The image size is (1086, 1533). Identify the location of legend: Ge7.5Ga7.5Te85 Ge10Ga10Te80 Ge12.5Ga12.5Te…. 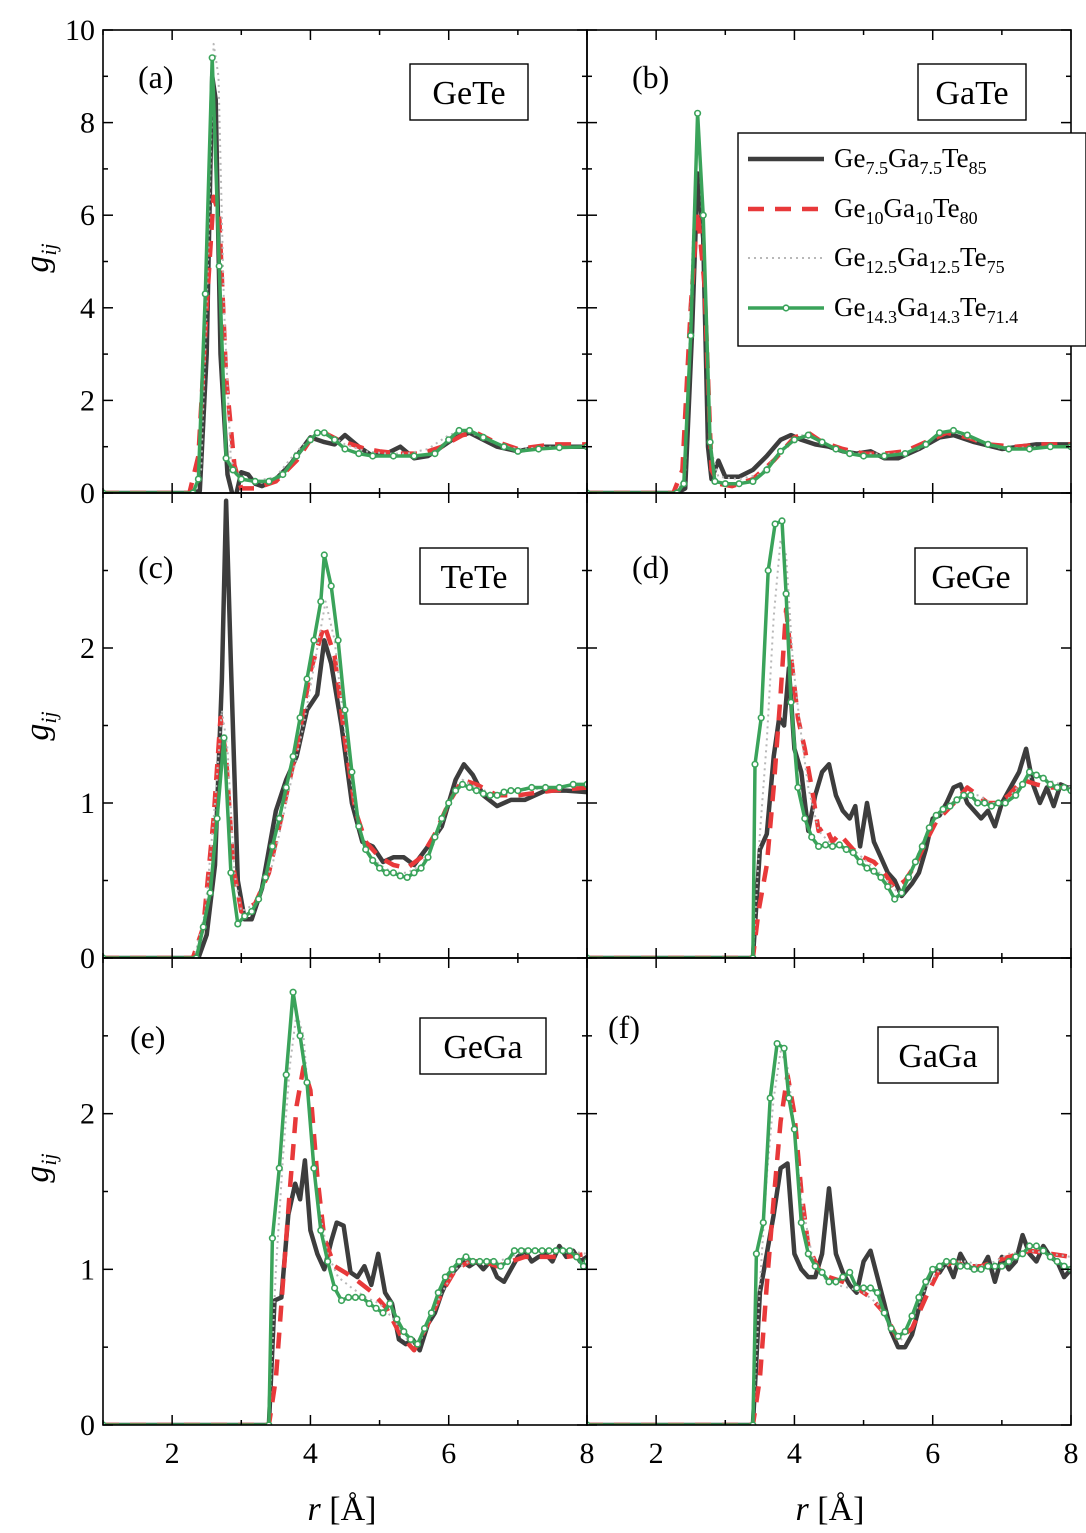
(911, 239).